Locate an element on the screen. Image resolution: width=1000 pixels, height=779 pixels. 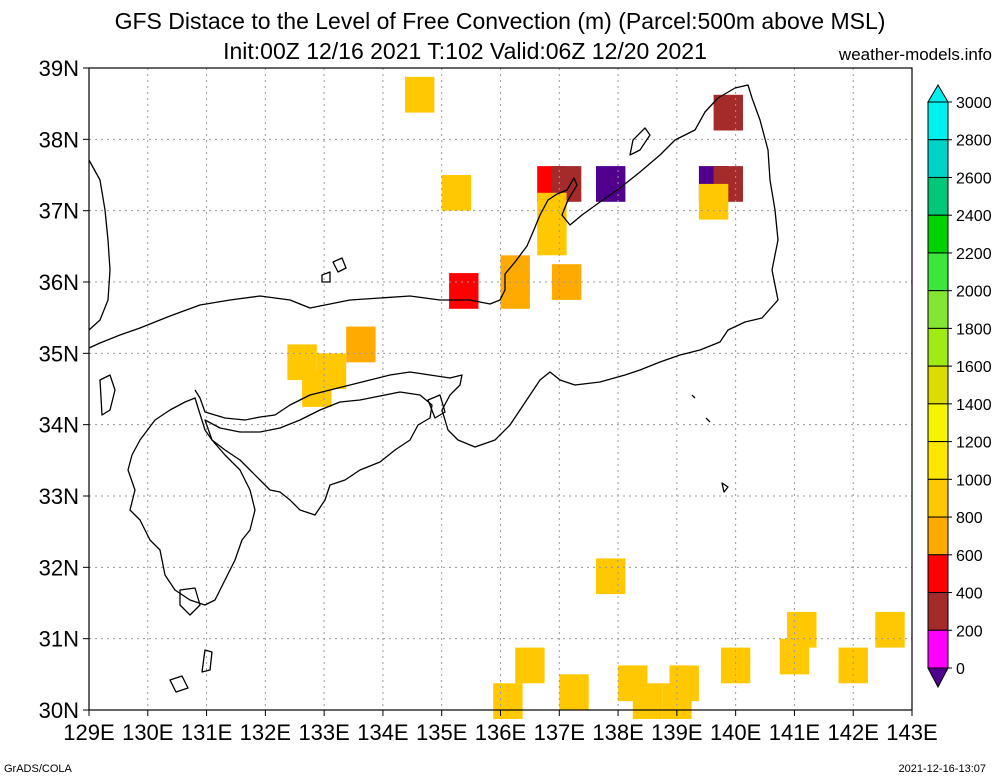
lat-tick-label: 34N is located at coordinates (59, 425).